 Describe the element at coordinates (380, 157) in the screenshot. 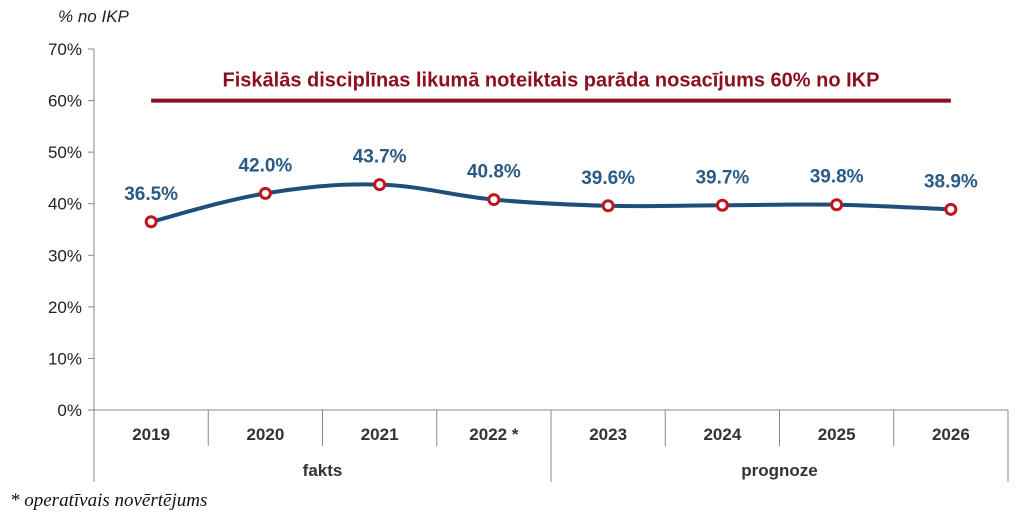

I see `data-label: 43.7%` at that location.